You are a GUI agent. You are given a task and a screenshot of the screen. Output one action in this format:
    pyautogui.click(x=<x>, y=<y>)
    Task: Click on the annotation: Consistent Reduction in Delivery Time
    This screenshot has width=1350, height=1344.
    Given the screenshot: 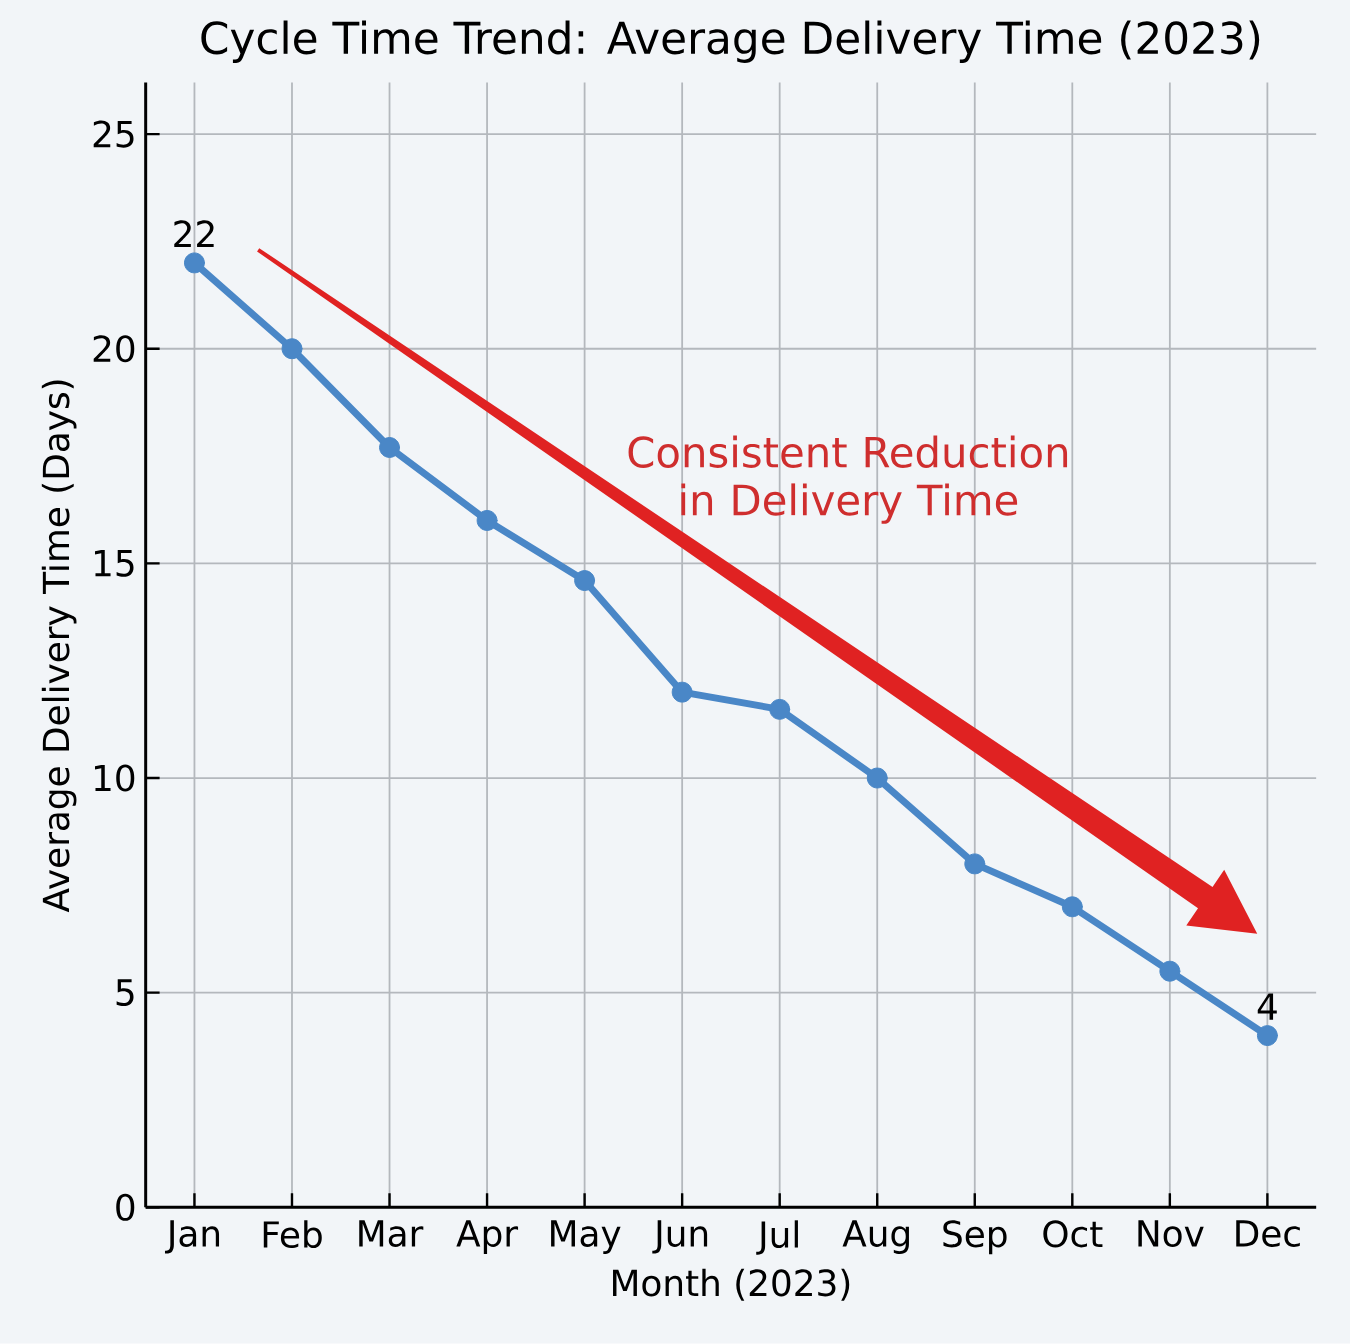 What is the action you would take?
    pyautogui.click(x=848, y=480)
    